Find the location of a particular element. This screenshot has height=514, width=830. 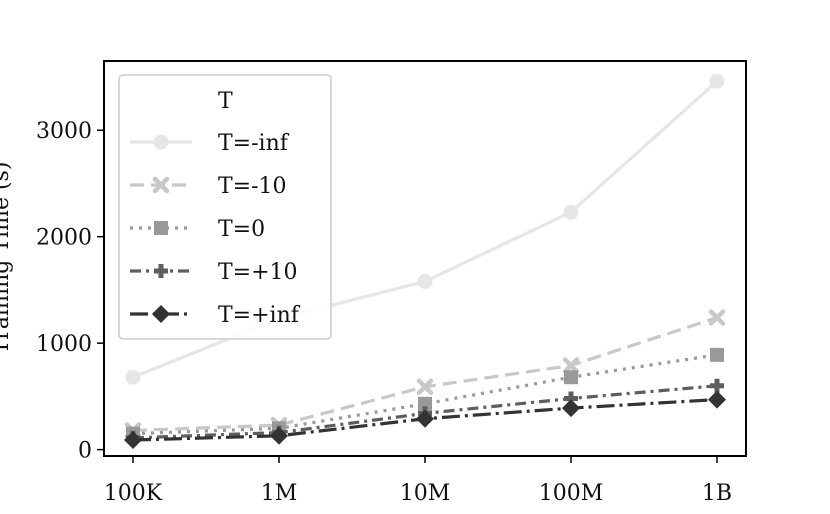

legend-box is located at coordinates (225, 207).